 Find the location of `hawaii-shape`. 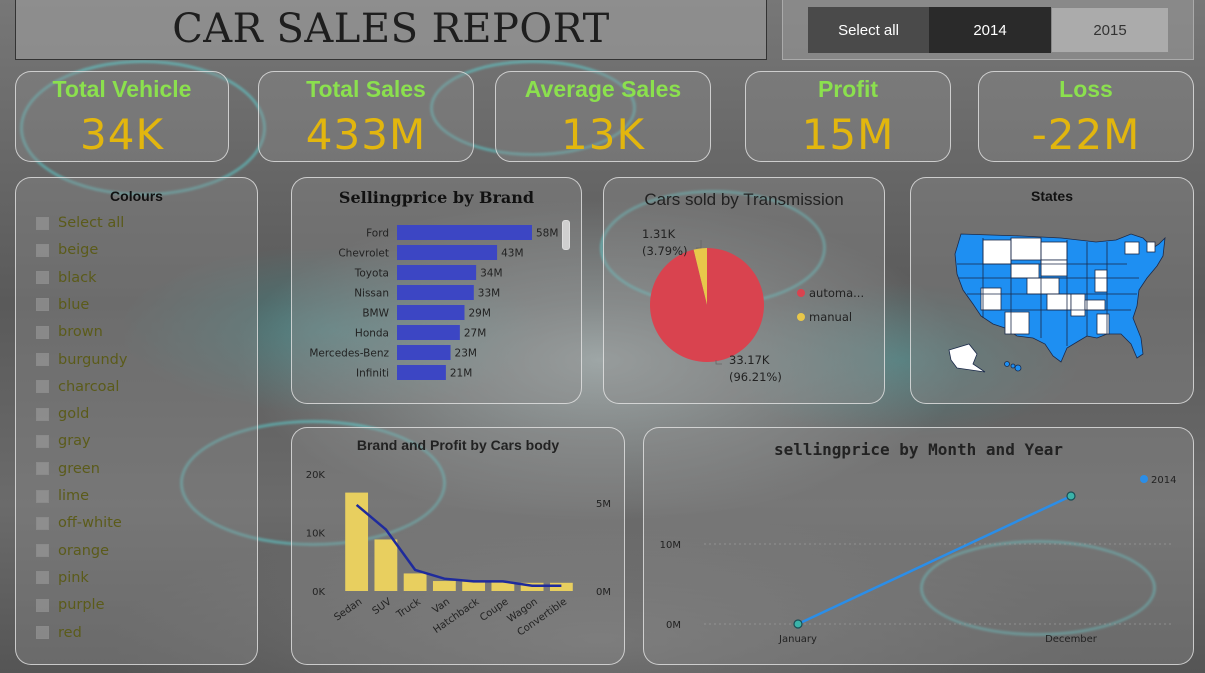

hawaii-shape is located at coordinates (1018, 368).